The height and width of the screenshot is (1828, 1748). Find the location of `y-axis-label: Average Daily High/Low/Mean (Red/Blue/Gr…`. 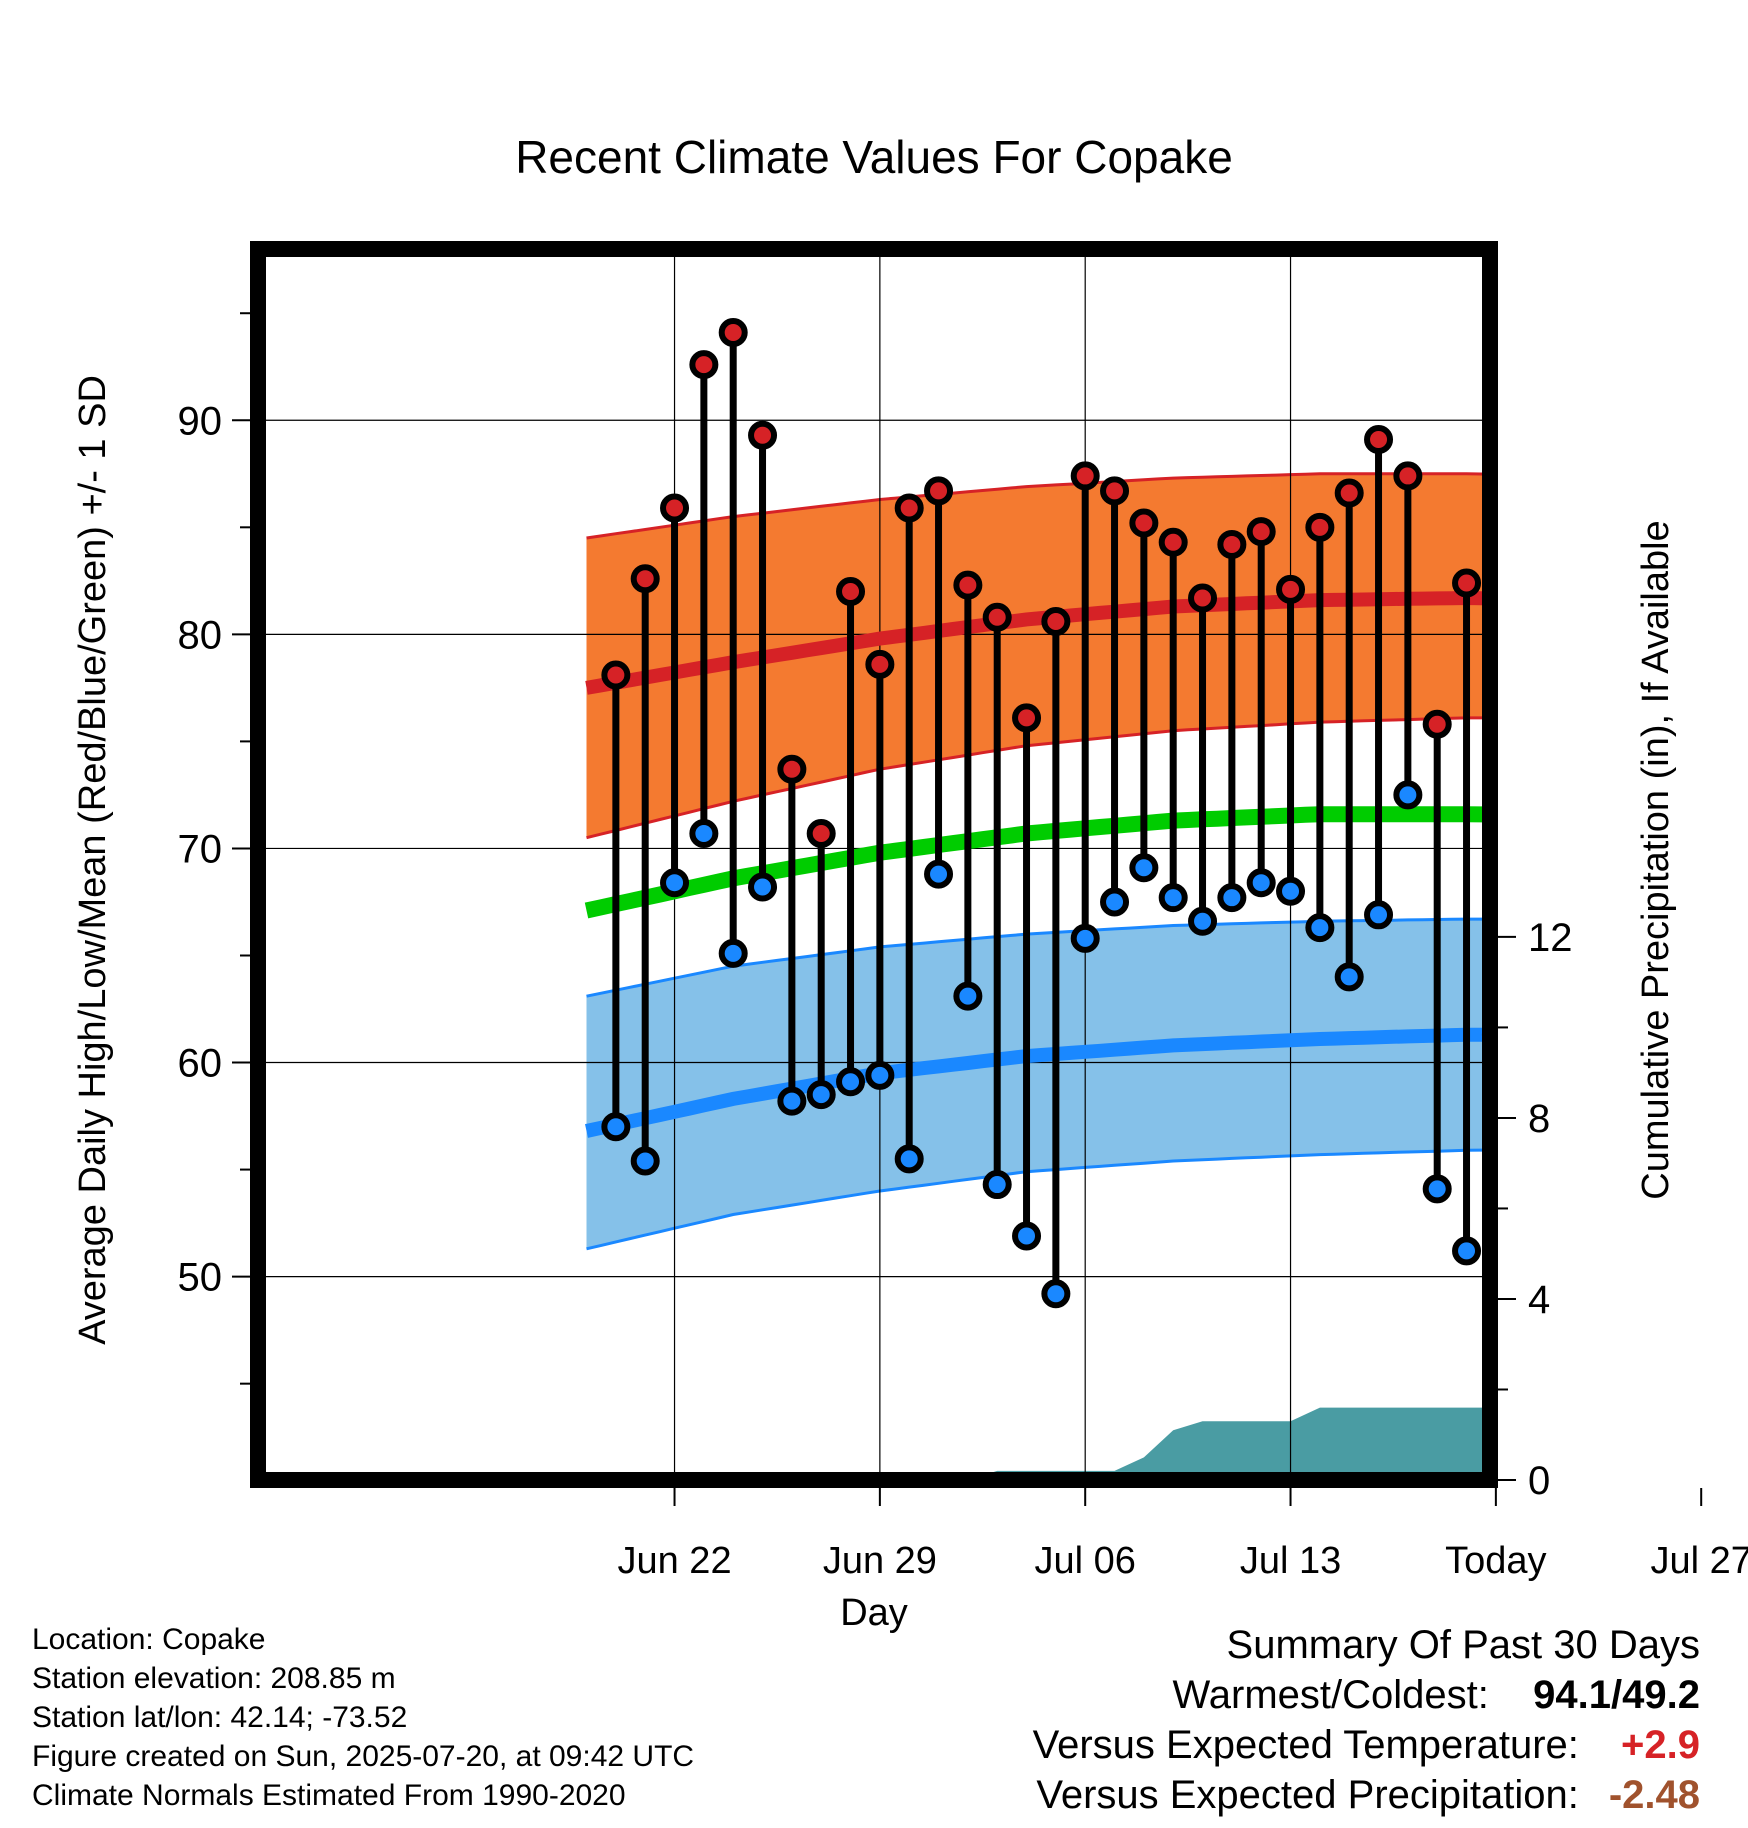

y-axis-label: Average Daily High/Low/Mean (Red/Blue/Gr… is located at coordinates (93, 860).